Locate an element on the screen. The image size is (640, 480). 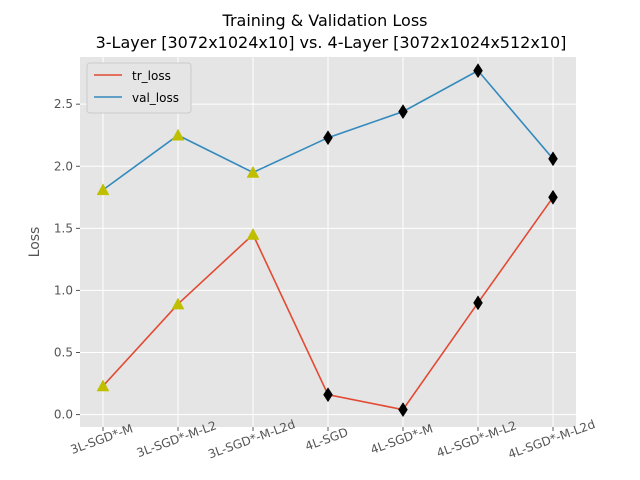
legend: tr_loss val_loss is located at coordinates (139, 88).